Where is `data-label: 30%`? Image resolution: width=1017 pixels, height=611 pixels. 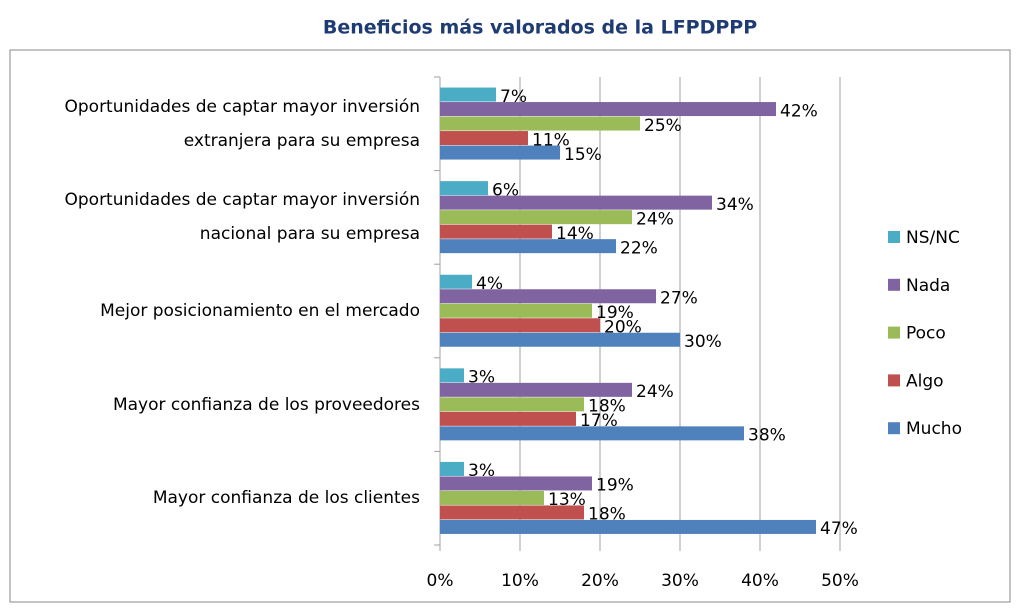
data-label: 30% is located at coordinates (703, 342).